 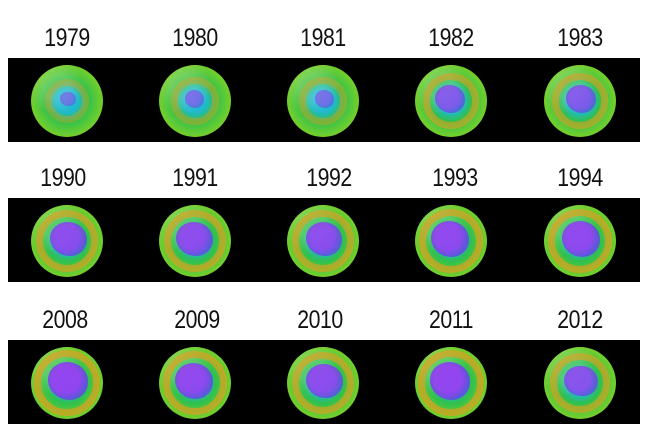 I want to click on year-label: 2011, so click(x=450, y=320).